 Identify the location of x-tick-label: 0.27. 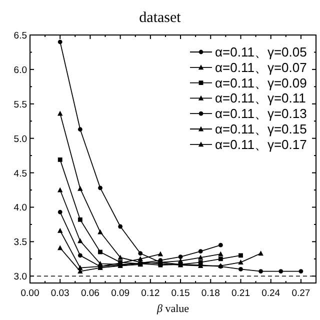
(301, 293).